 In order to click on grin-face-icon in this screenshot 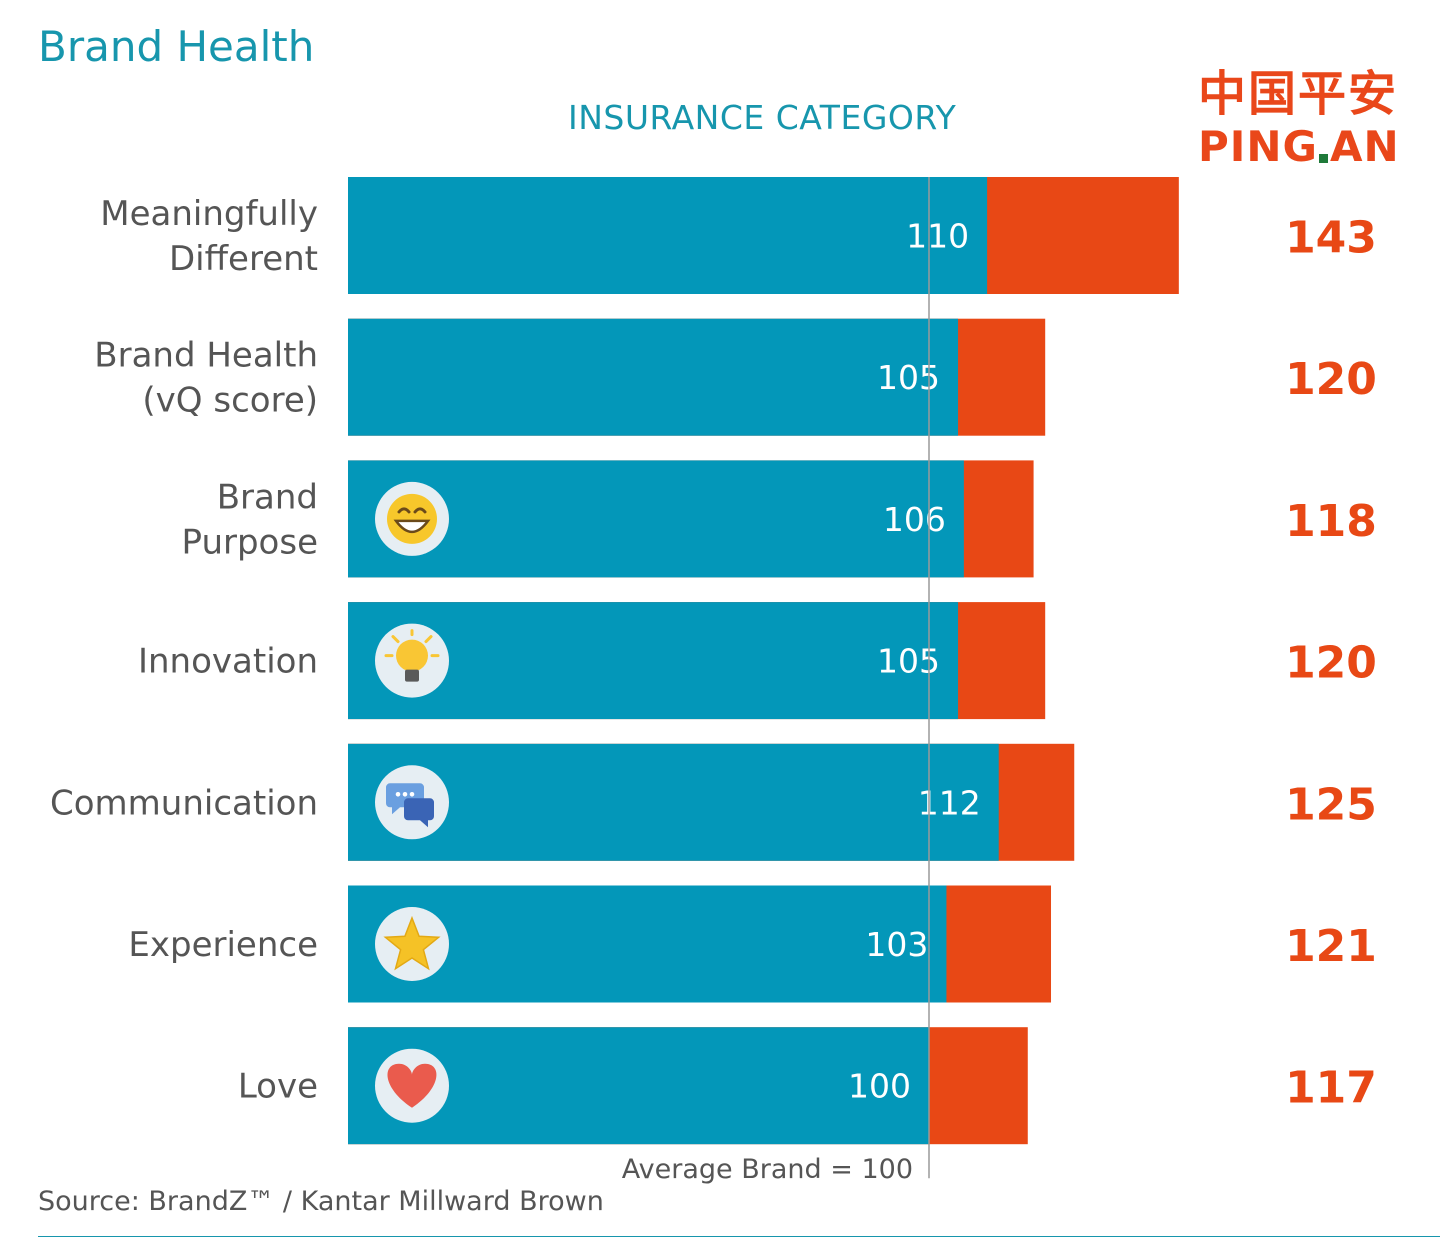, I will do `click(412, 518)`.